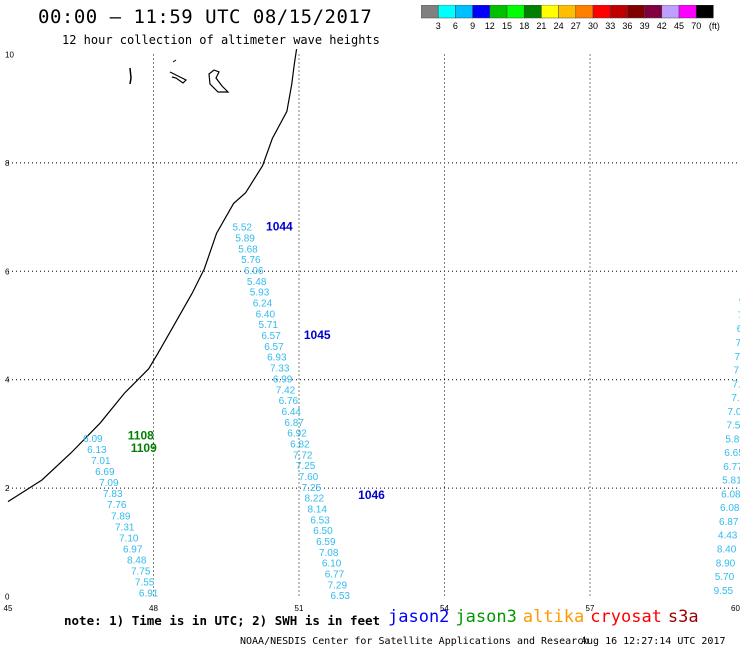 The image size is (740, 650). What do you see at coordinates (490, 26) in the screenshot?
I see `legend-label: 12` at bounding box center [490, 26].